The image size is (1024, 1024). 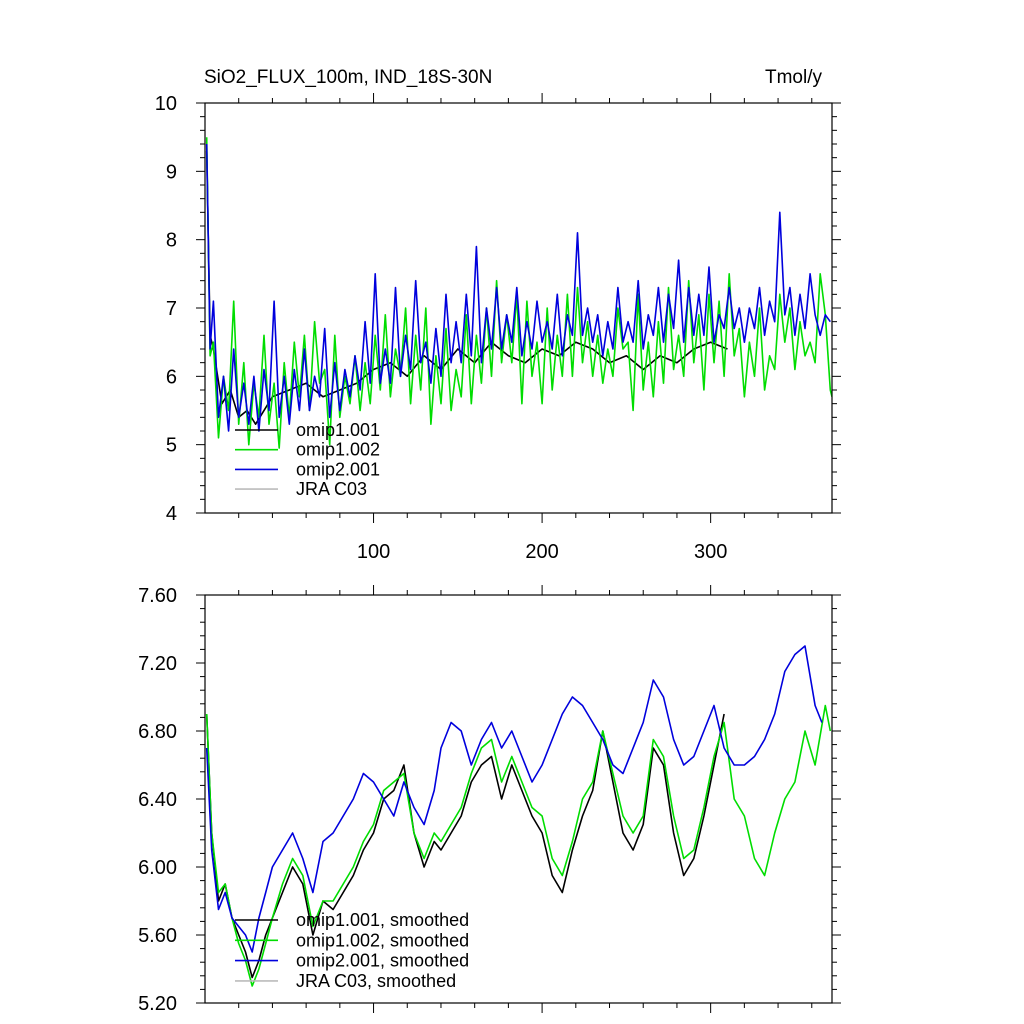 What do you see at coordinates (166, 104) in the screenshot?
I see `y-tick-label: 10` at bounding box center [166, 104].